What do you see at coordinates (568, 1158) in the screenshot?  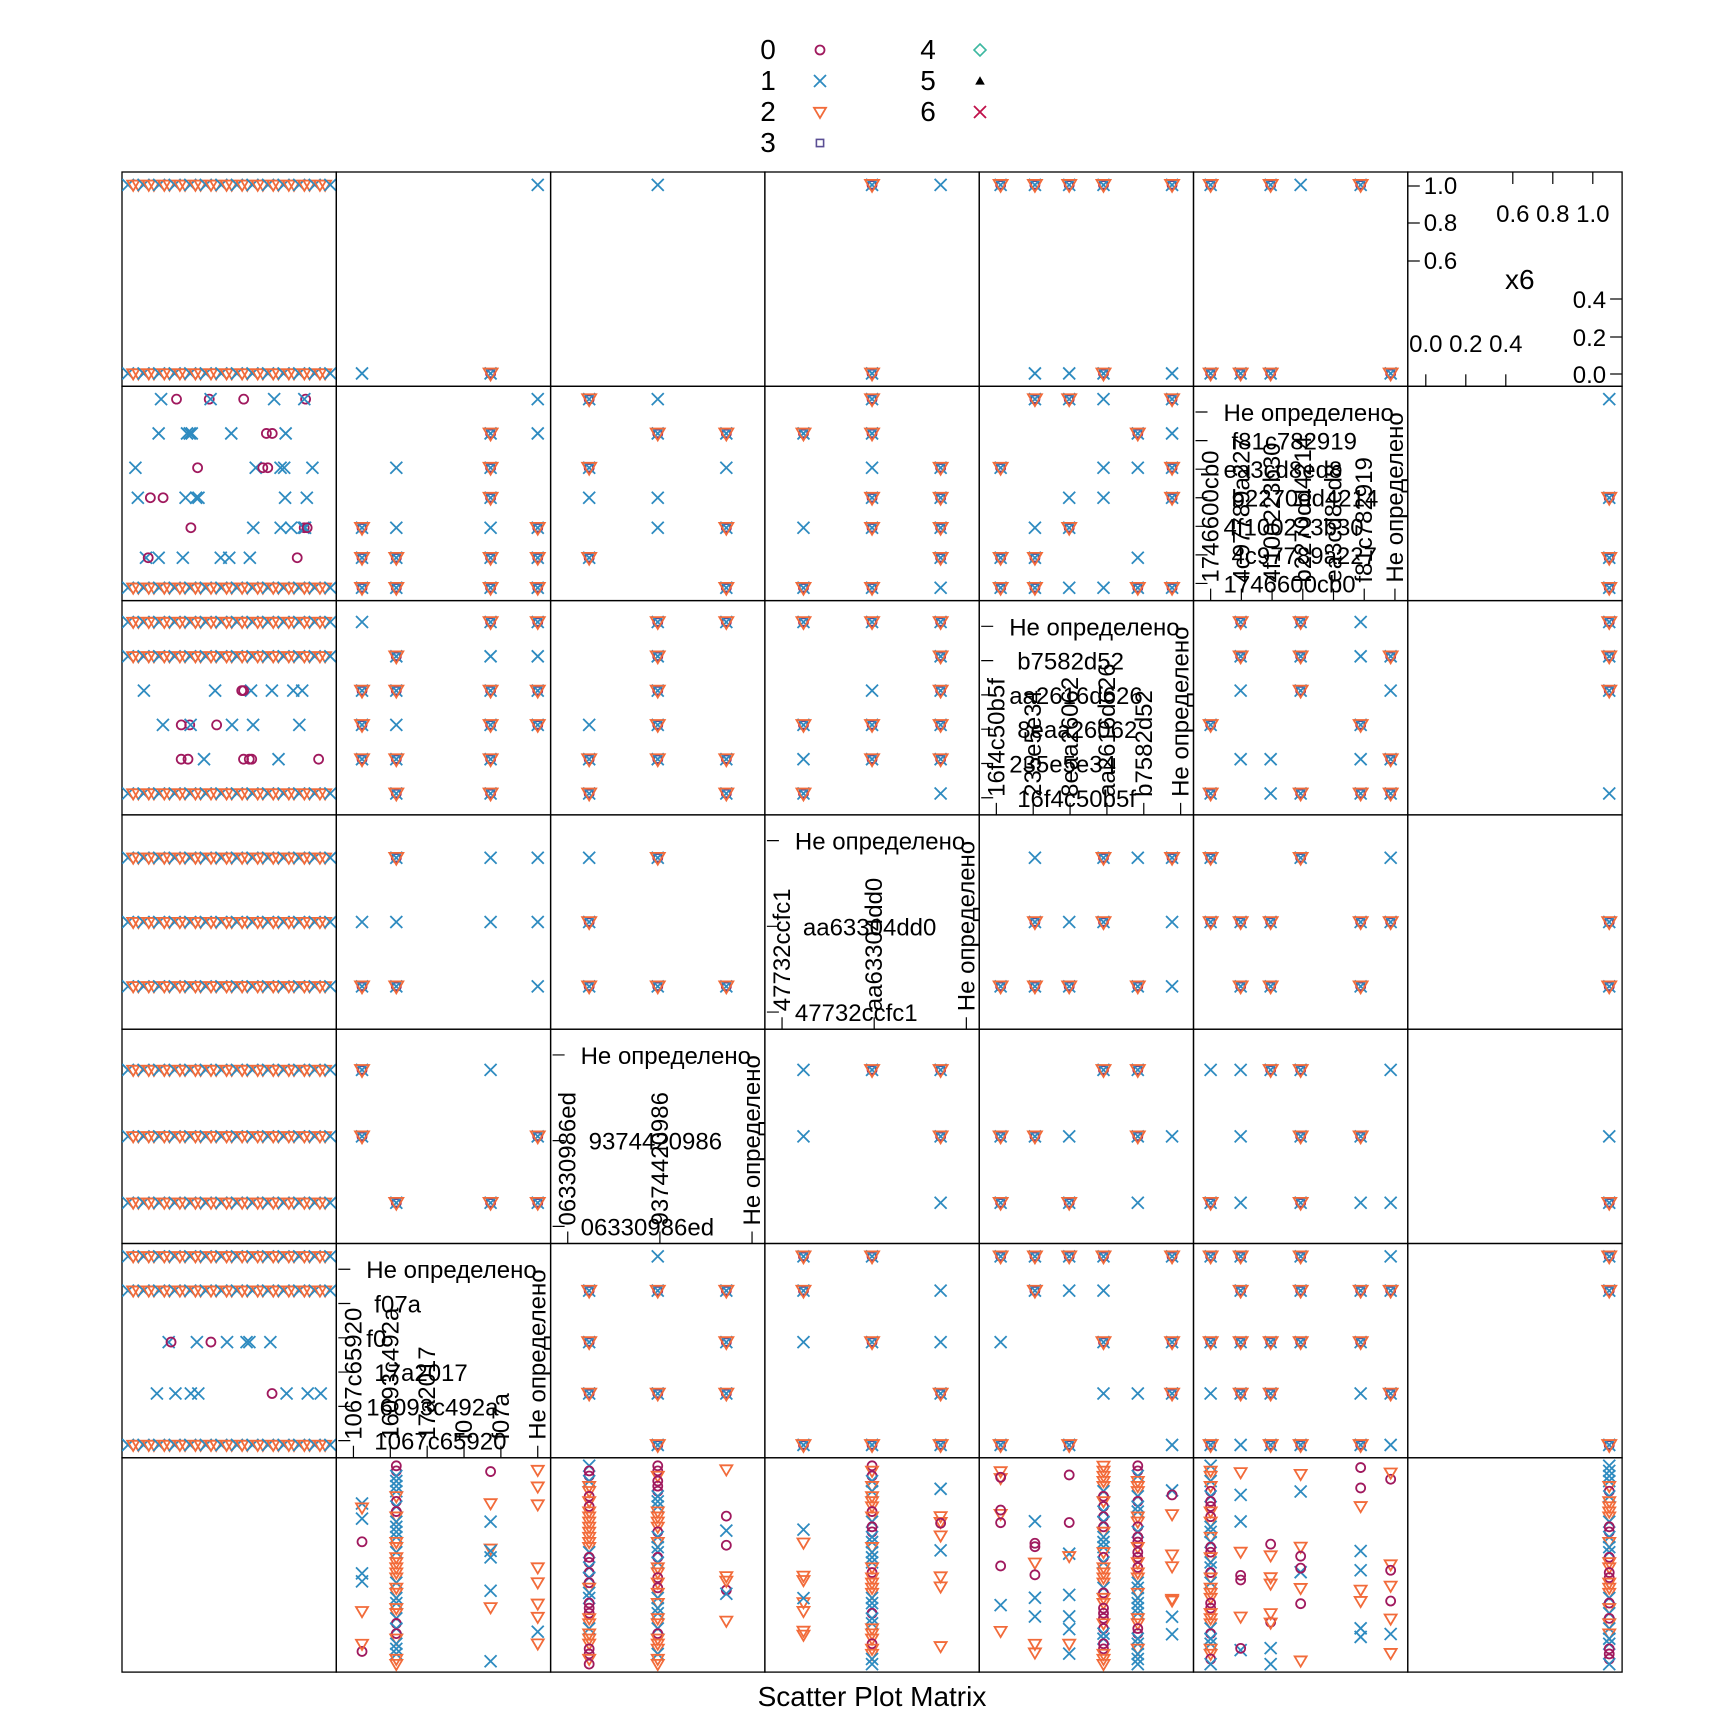 I see `diag-level-label-rot: 06330986ed` at bounding box center [568, 1158].